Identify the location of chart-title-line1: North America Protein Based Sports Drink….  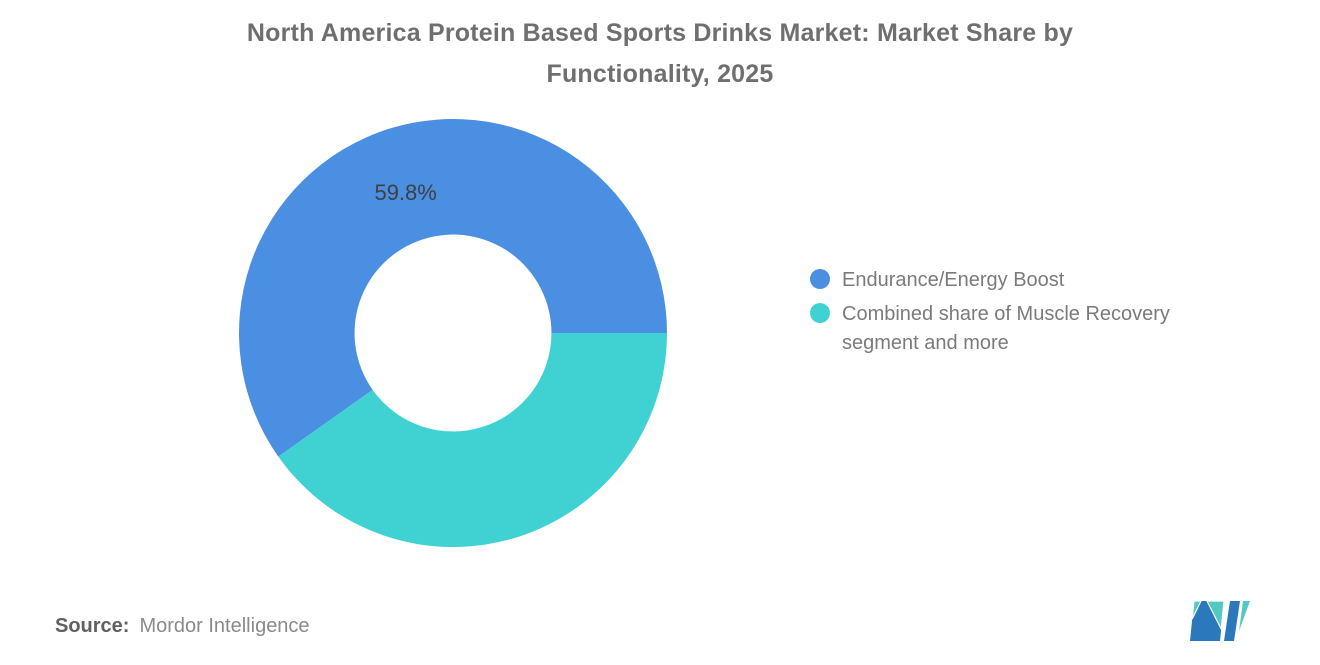
(660, 33).